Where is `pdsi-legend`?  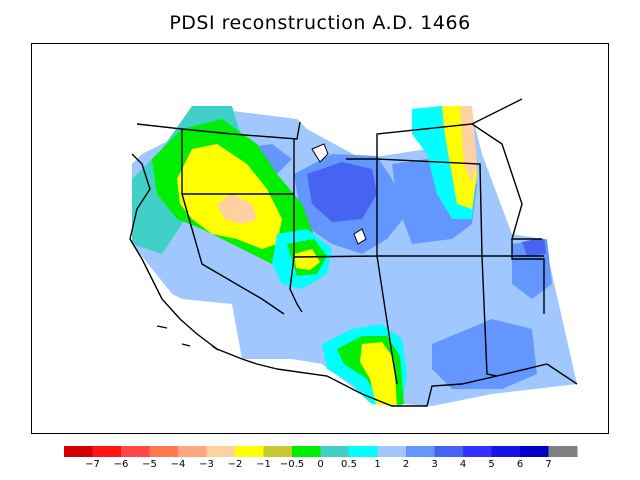 pdsi-legend is located at coordinates (320, 462).